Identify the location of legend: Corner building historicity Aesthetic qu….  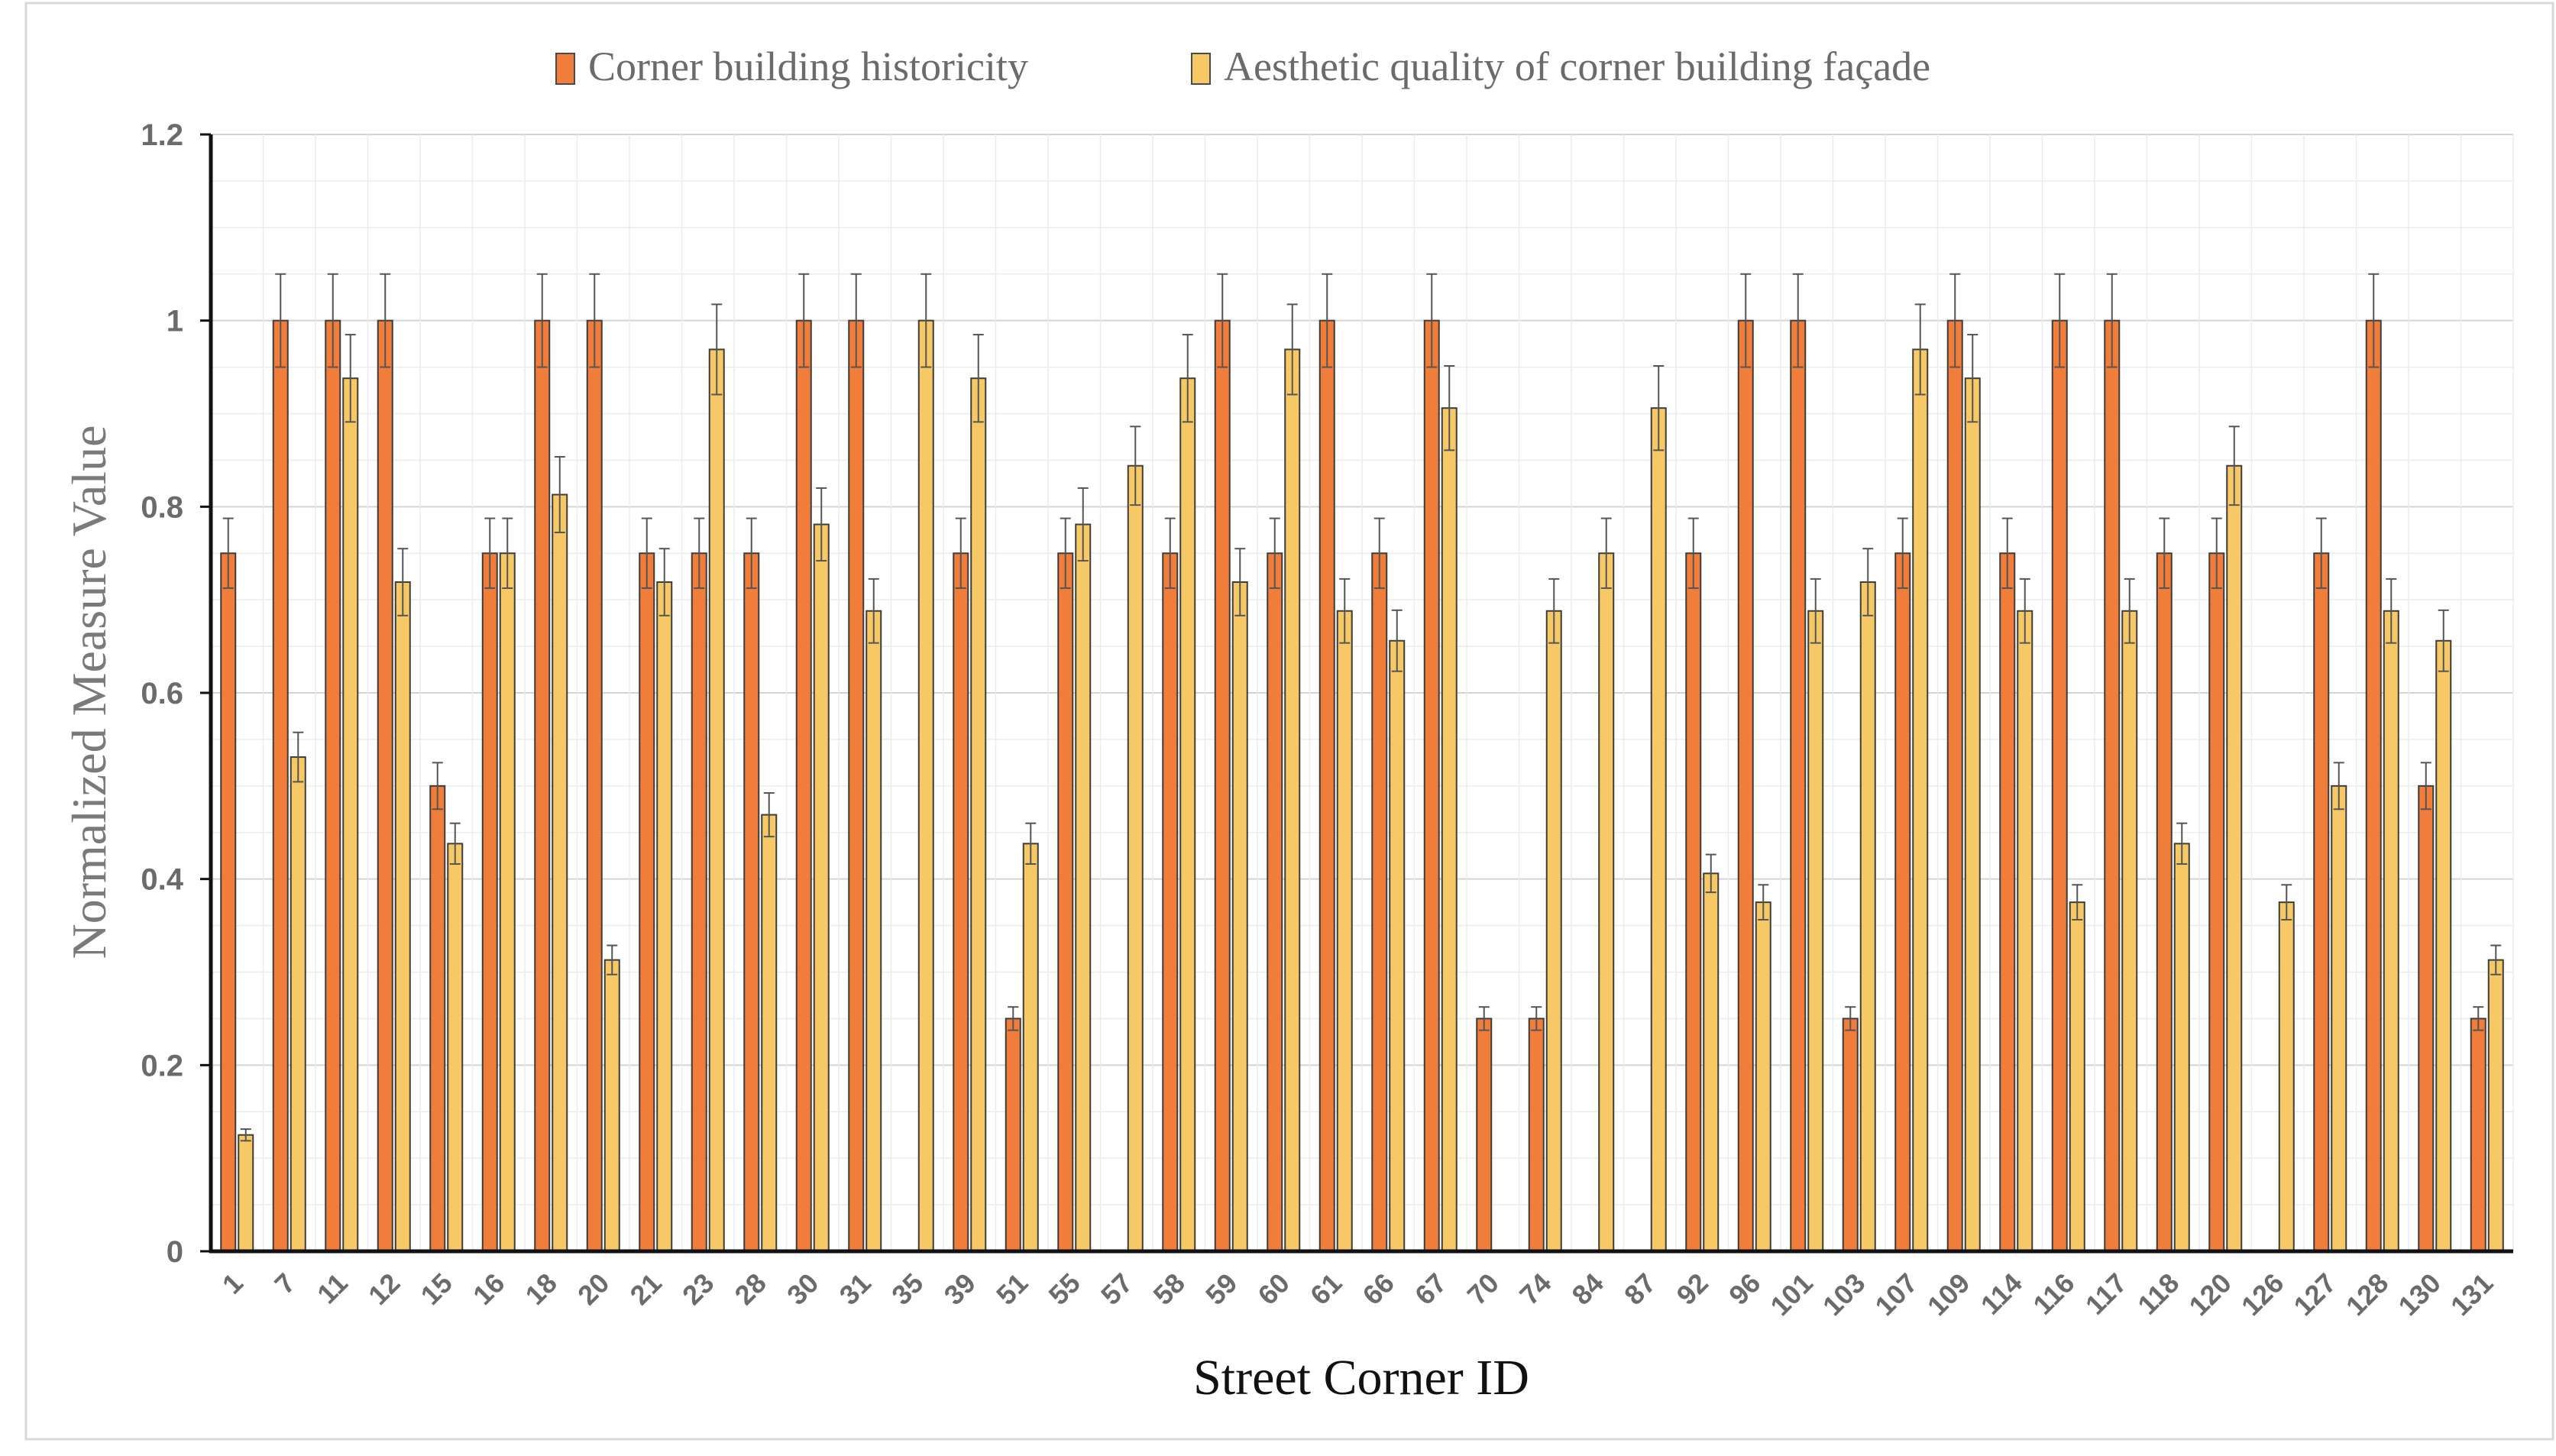
(1242, 66).